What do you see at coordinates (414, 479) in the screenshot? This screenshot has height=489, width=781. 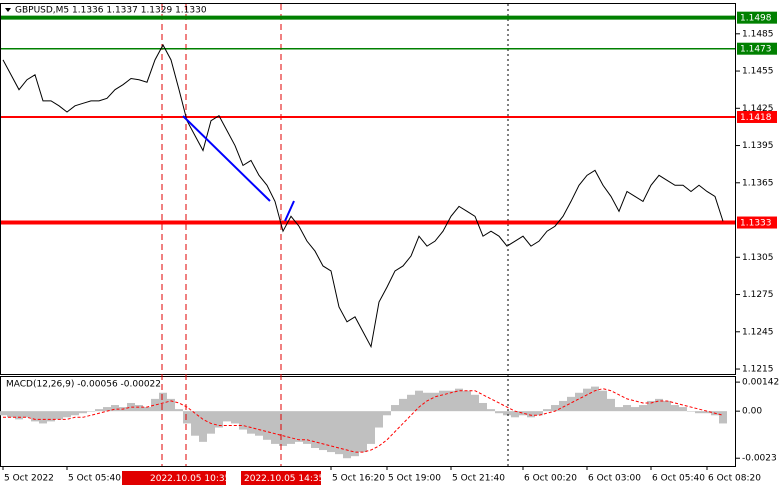 I see `x-tick-label: 5 Oct 19:00` at bounding box center [414, 479].